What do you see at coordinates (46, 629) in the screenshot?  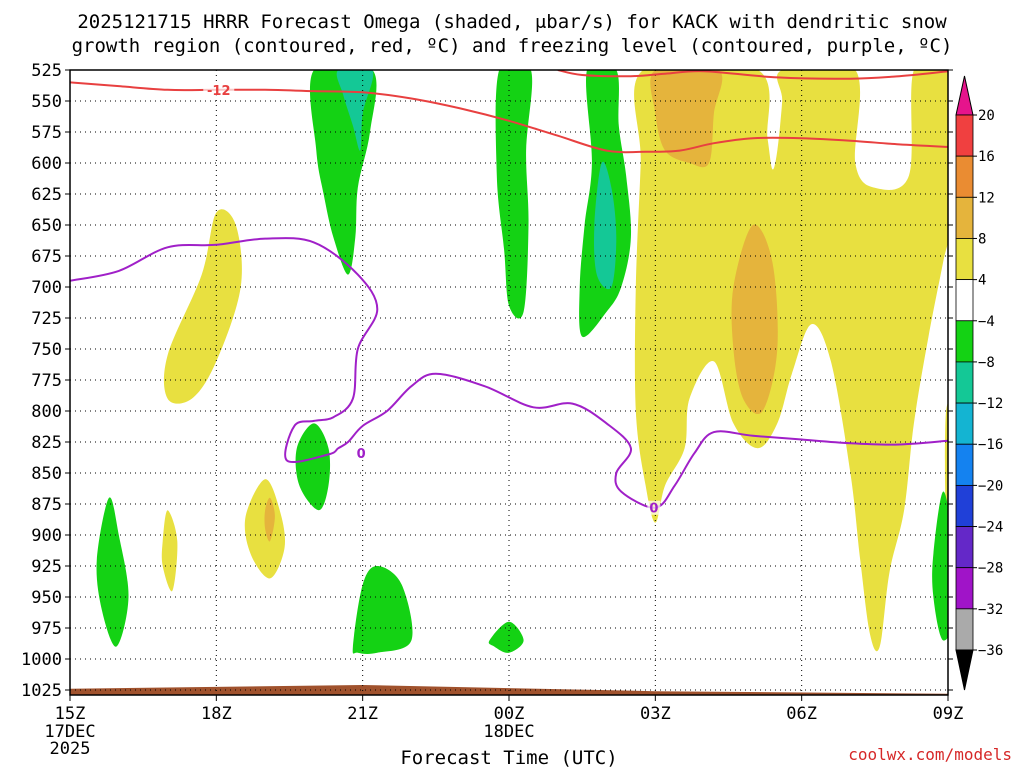 I see `y-tick-label-975: 975` at bounding box center [46, 629].